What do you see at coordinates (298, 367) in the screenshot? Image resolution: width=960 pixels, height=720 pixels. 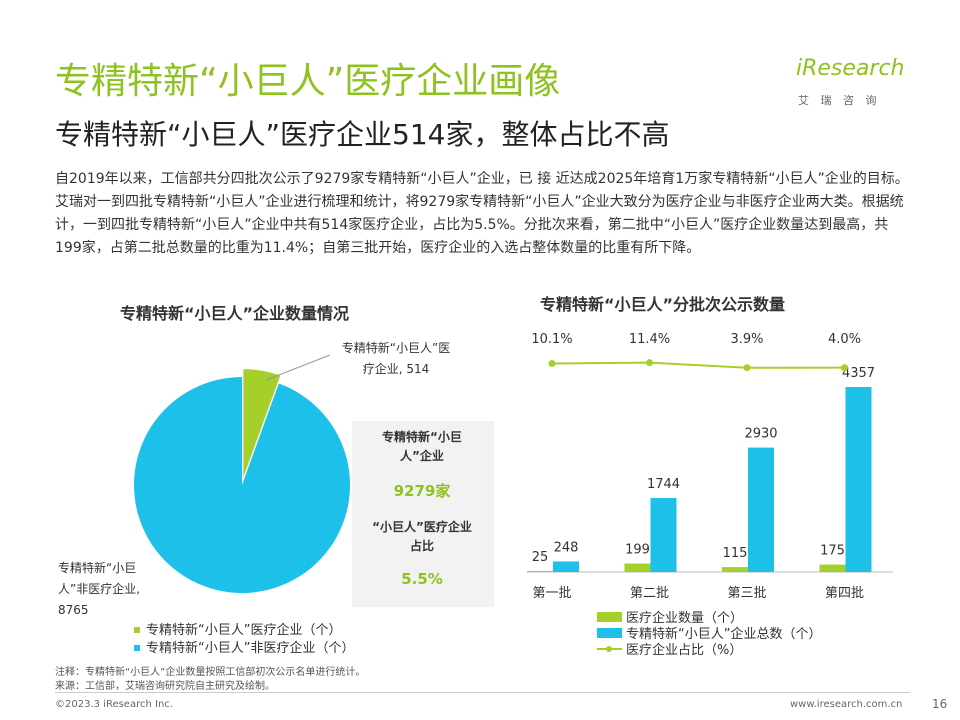 I see `leader-line` at bounding box center [298, 367].